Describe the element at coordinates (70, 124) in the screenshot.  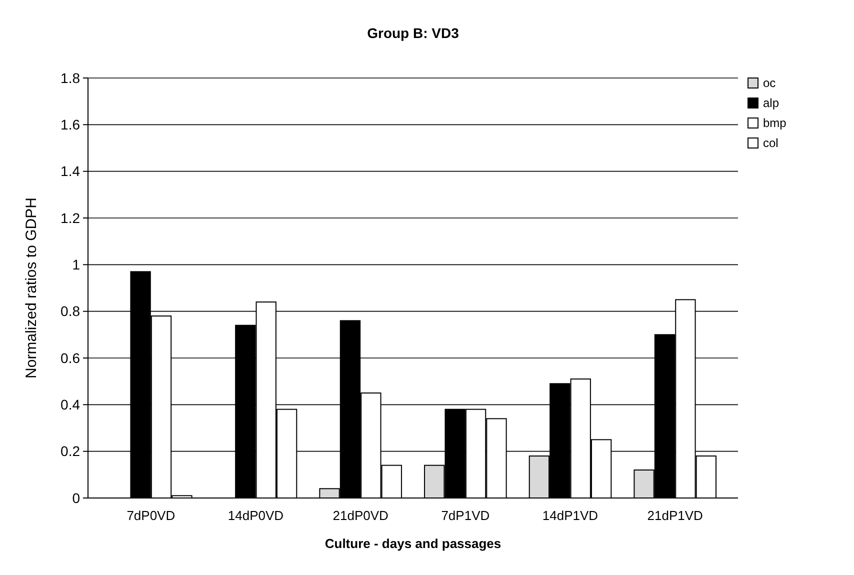
I see `y-tick-label: 1.6` at that location.